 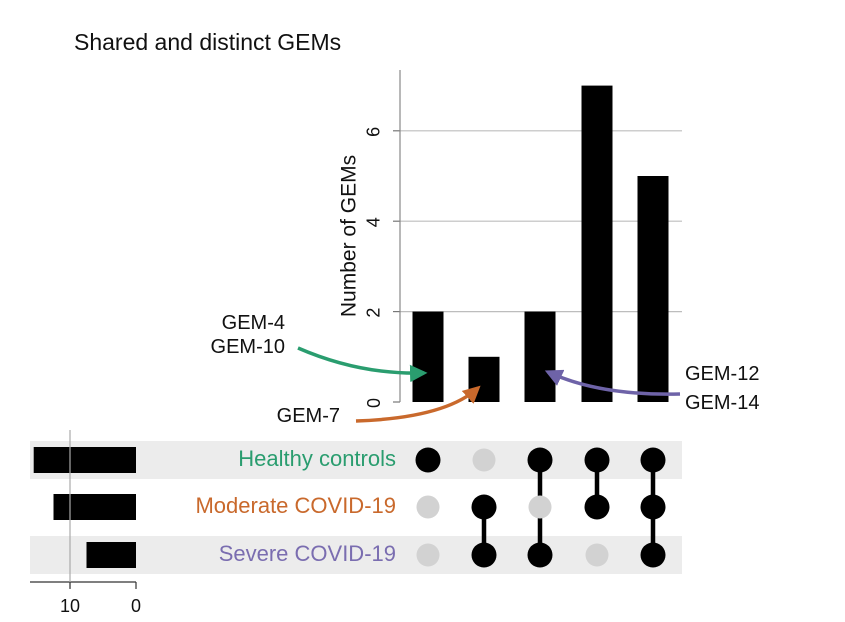 I want to click on y-tick-label: 0, so click(x=374, y=403).